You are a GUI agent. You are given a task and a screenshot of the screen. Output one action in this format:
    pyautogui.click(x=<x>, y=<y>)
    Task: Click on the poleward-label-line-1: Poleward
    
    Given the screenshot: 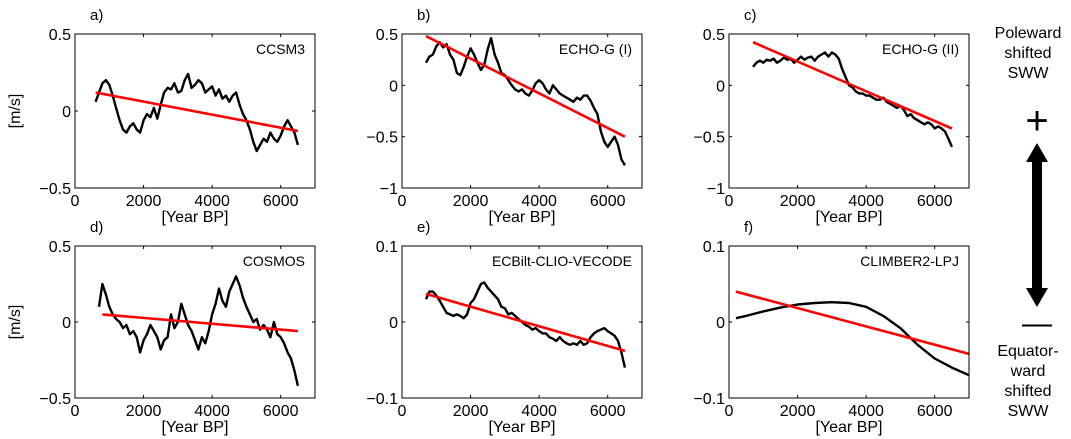 What is the action you would take?
    pyautogui.click(x=1028, y=33)
    